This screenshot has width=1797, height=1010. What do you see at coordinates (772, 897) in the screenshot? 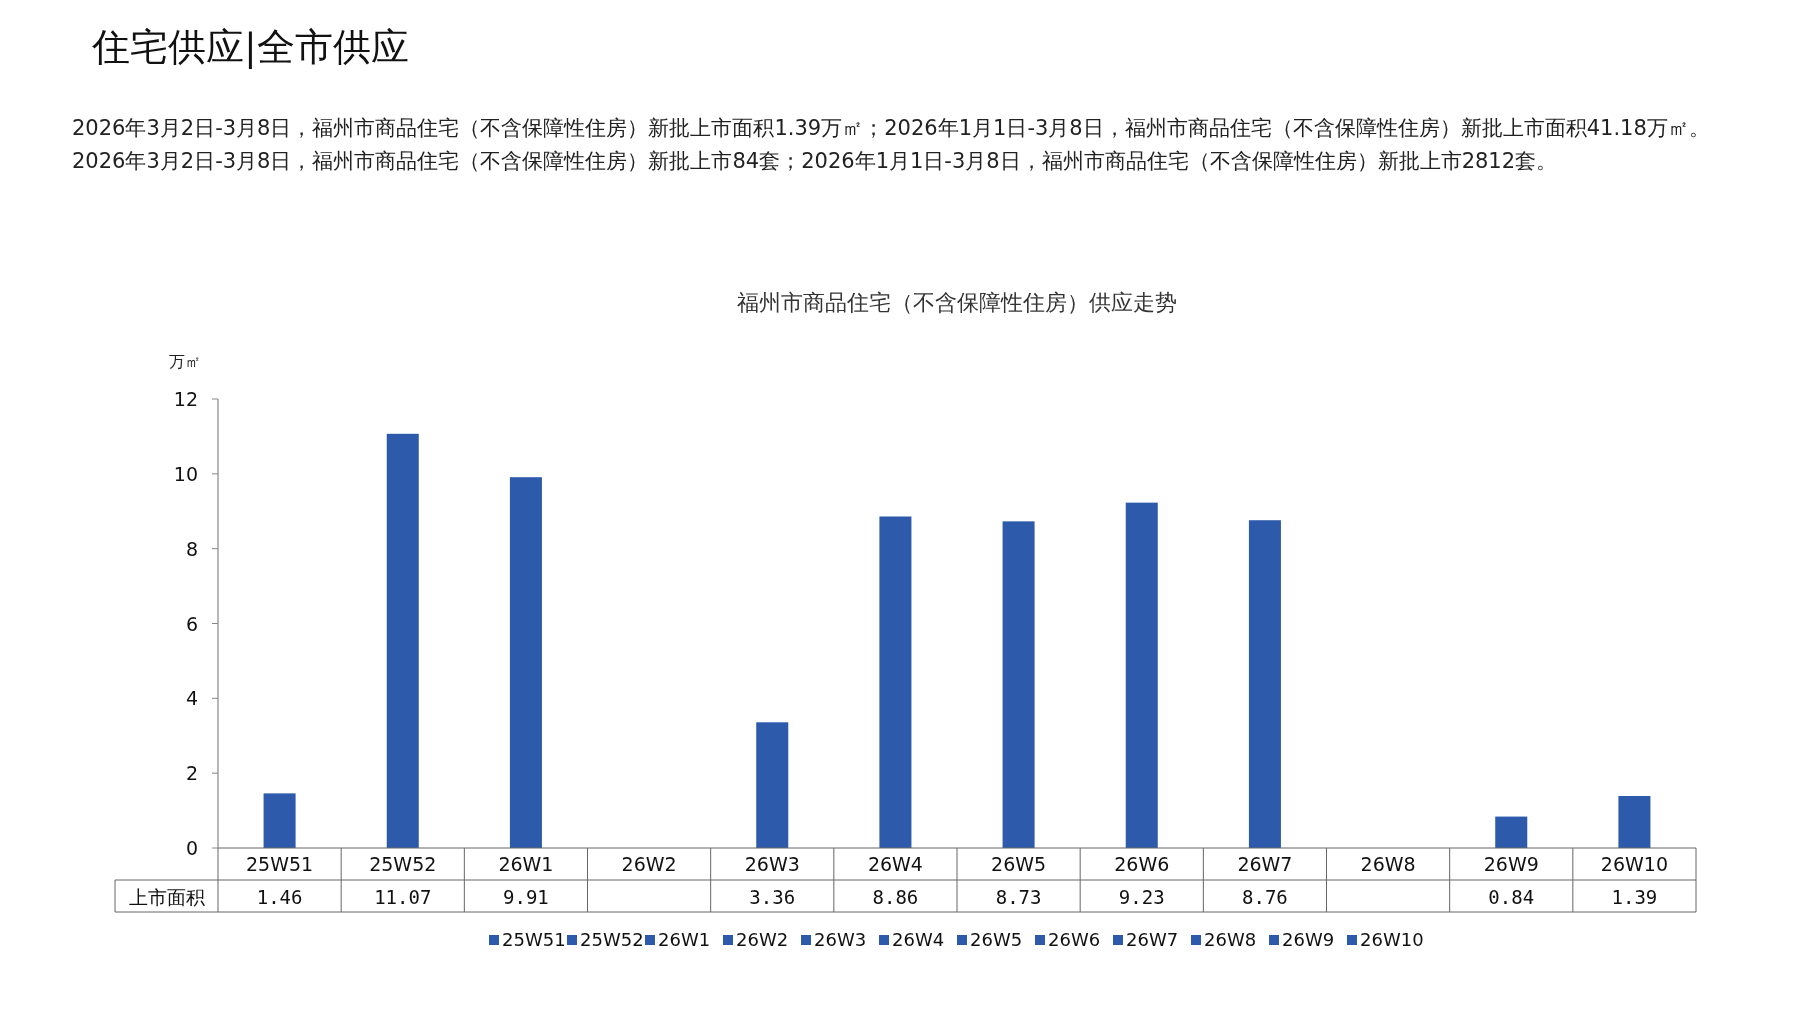
I see `data-label: 3.36` at bounding box center [772, 897].